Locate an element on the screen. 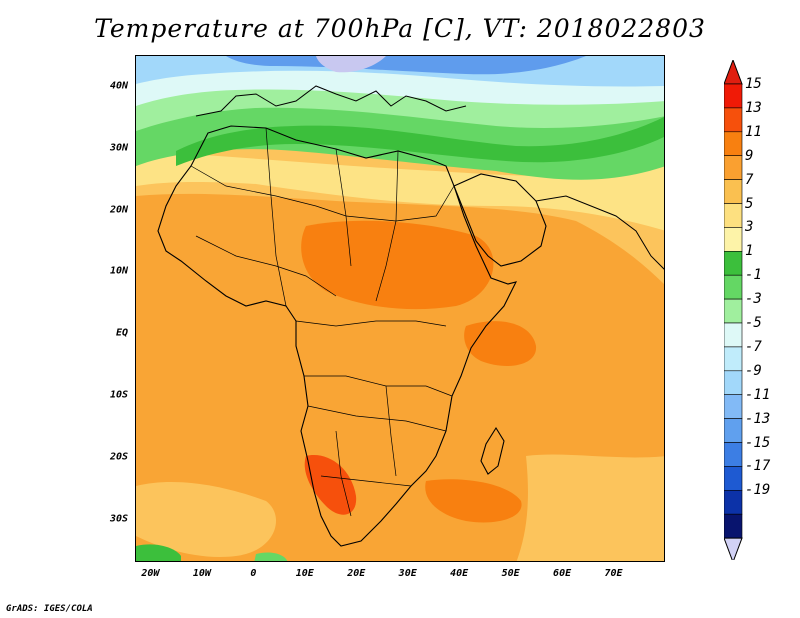  colorbar-tick-label: 9 is located at coordinates (749, 155).